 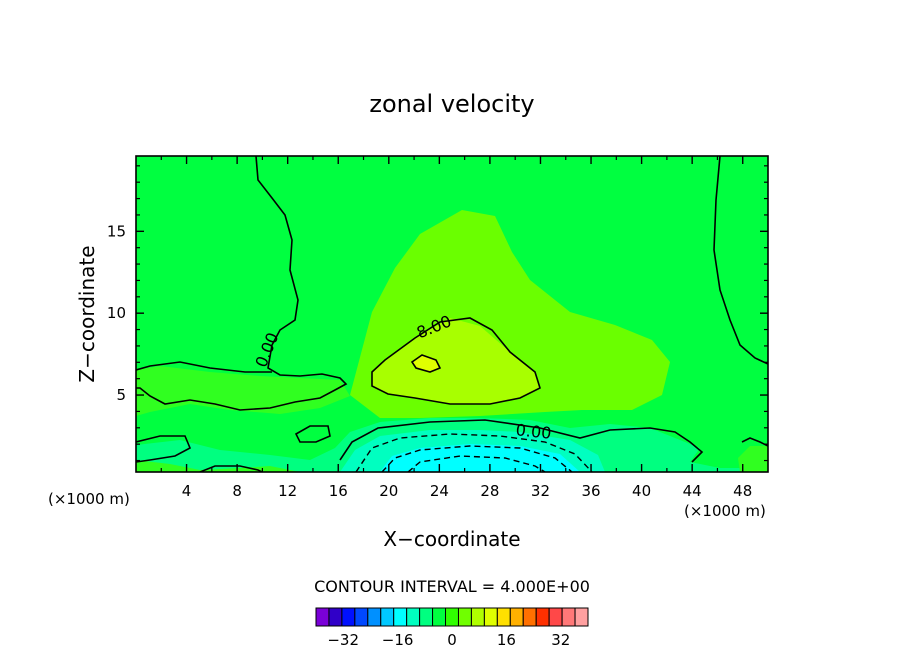 I want to click on colorbar-tick-label: −16, so click(x=398, y=640).